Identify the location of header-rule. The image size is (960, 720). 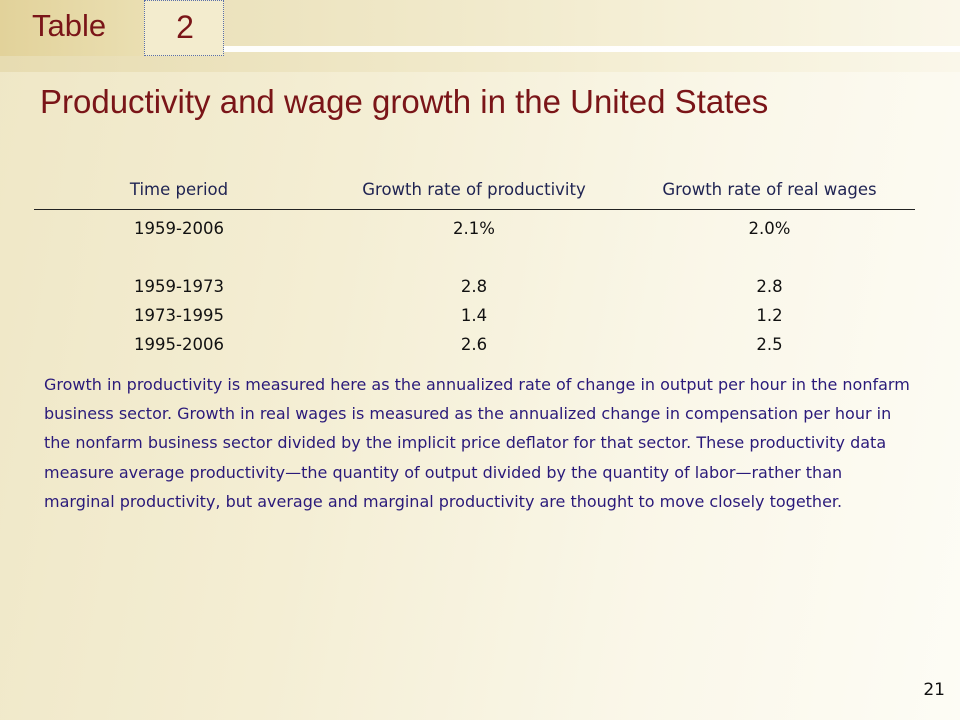
(474, 209).